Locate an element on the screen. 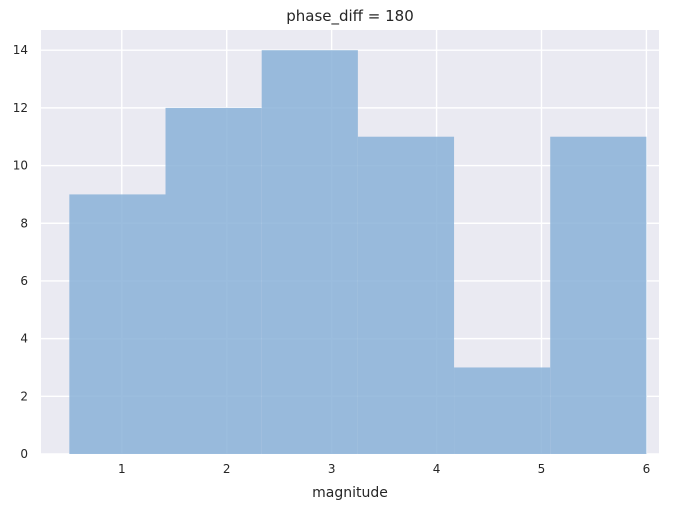 The height and width of the screenshot is (513, 673). x-tick-label-1: 2 is located at coordinates (227, 469).